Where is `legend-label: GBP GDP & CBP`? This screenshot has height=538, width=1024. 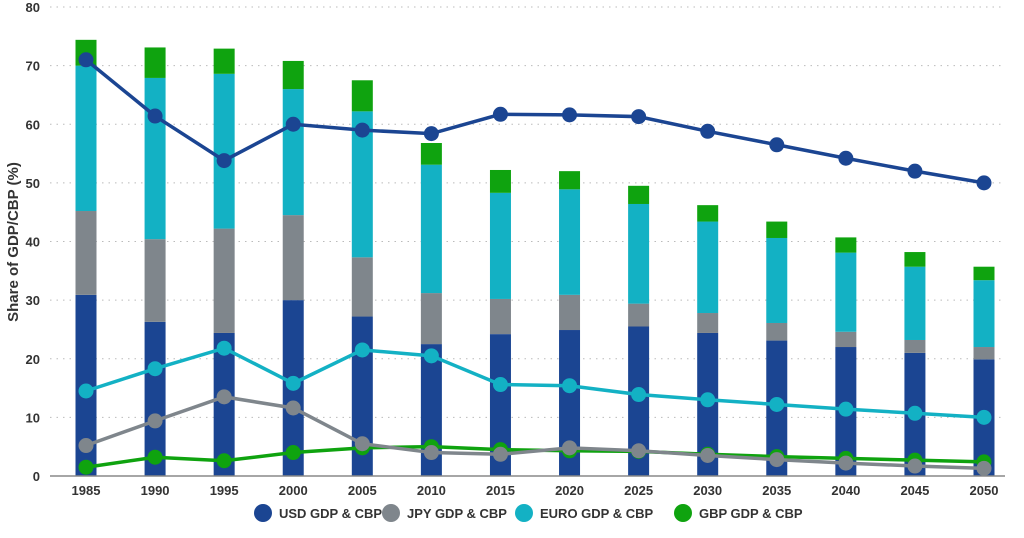
legend-label: GBP GDP & CBP is located at coordinates (751, 513).